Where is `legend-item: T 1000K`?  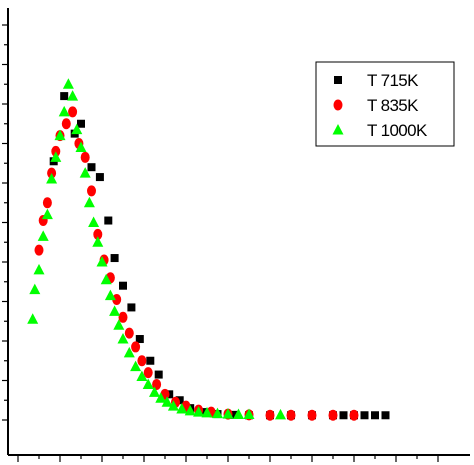 legend-item: T 1000K is located at coordinates (380, 130).